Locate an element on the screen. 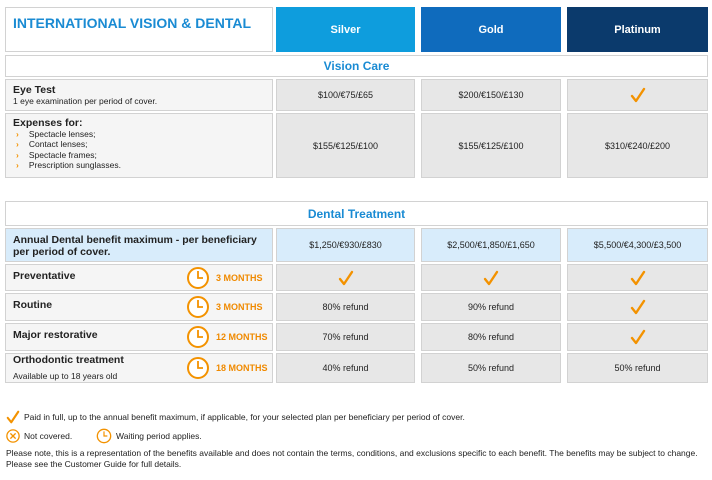 Image resolution: width=712 pixels, height=480 pixels. waiting-period: 18 MONTHS is located at coordinates (227, 368).